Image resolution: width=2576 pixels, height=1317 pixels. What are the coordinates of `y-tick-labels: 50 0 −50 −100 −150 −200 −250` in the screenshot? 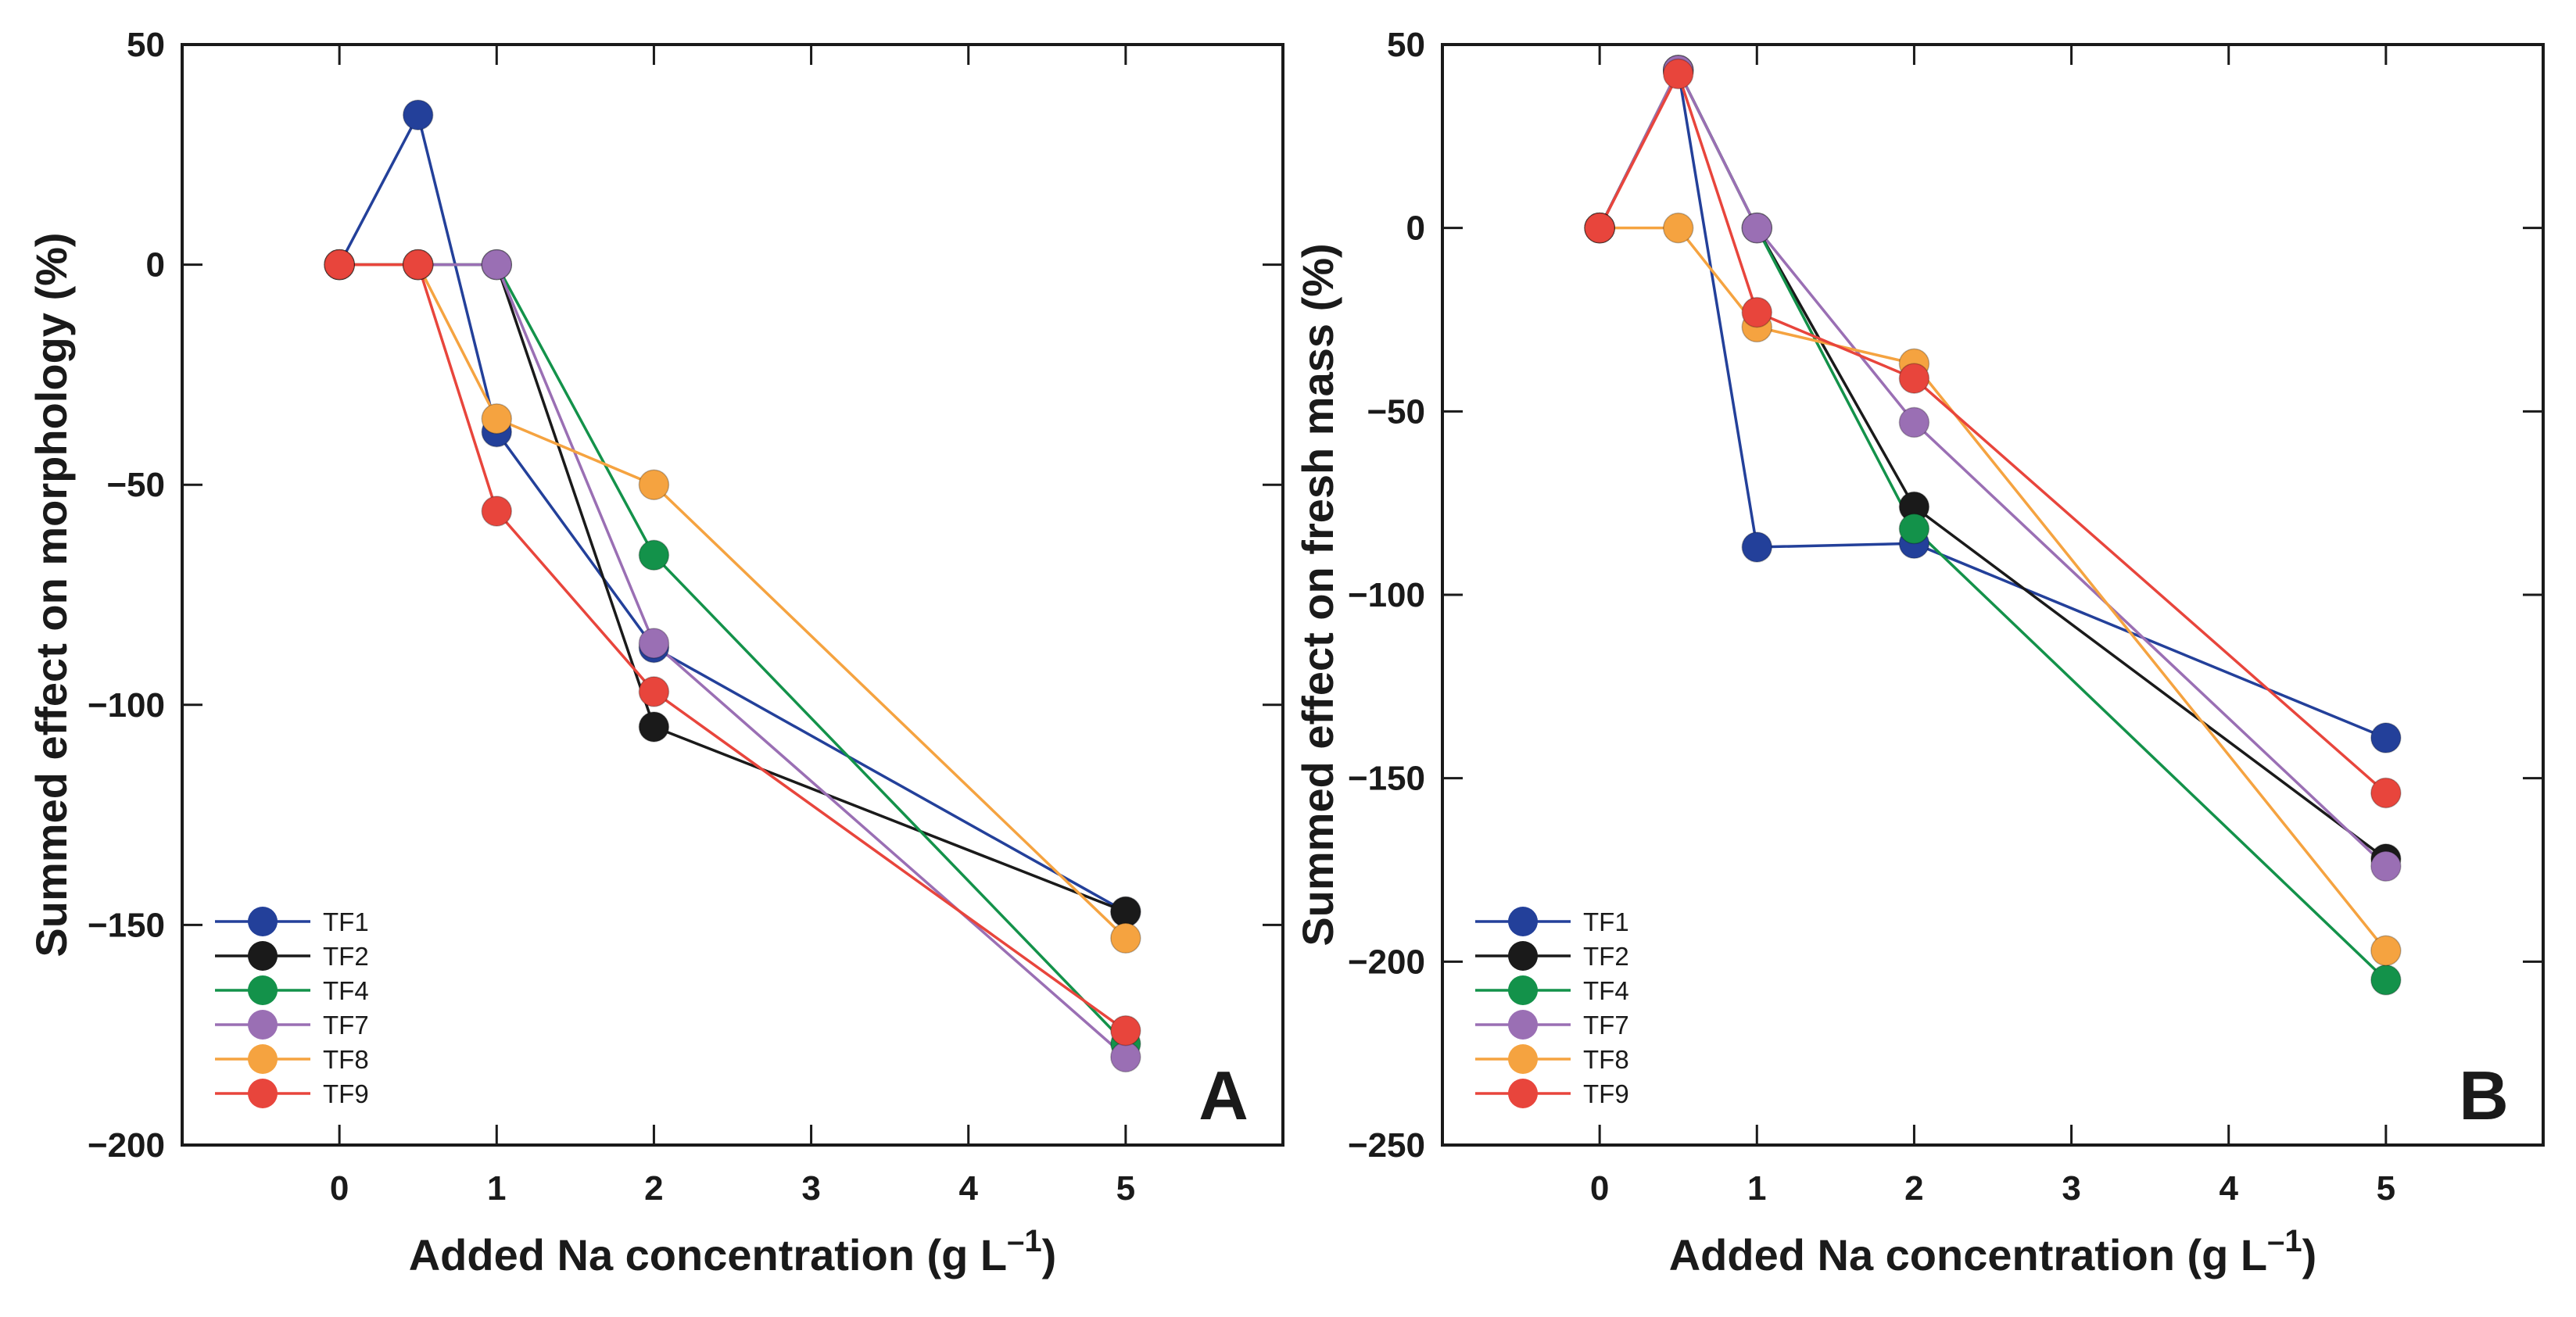 It's located at (1386, 595).